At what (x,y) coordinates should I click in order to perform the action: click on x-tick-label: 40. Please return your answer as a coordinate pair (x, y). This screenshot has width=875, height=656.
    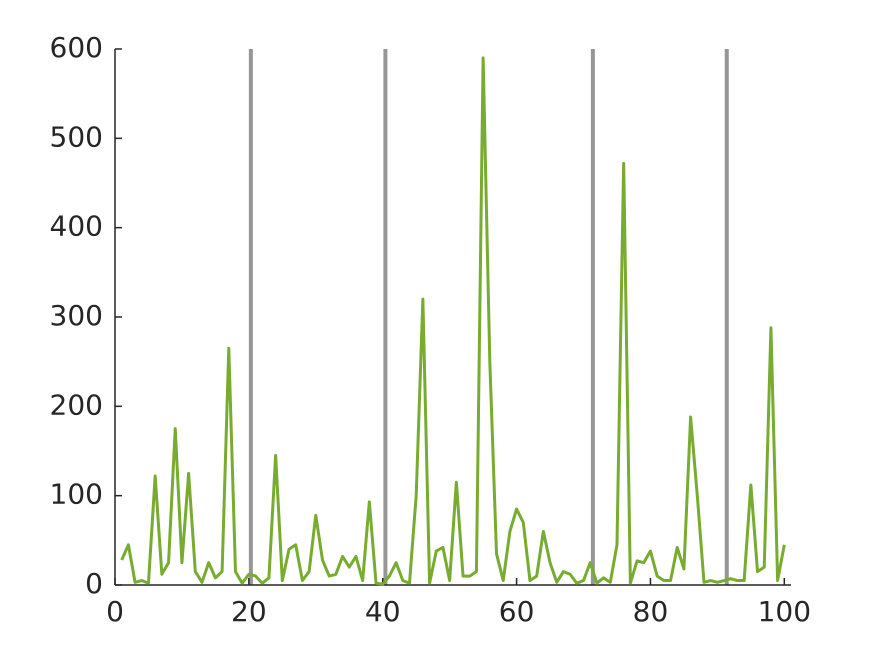
    Looking at the image, I should click on (383, 611).